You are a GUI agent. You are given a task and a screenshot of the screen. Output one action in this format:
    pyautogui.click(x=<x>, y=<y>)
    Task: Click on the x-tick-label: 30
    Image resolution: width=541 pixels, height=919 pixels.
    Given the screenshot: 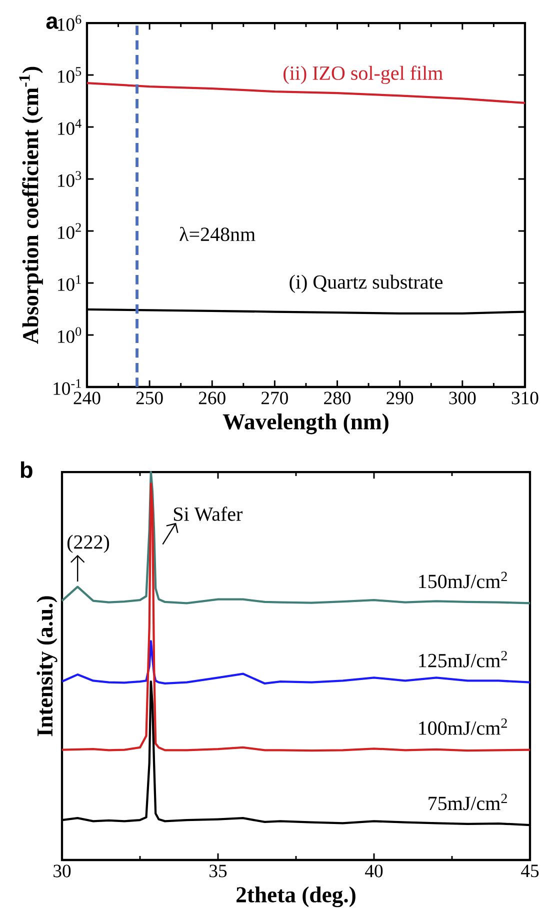 What is the action you would take?
    pyautogui.click(x=62, y=871)
    